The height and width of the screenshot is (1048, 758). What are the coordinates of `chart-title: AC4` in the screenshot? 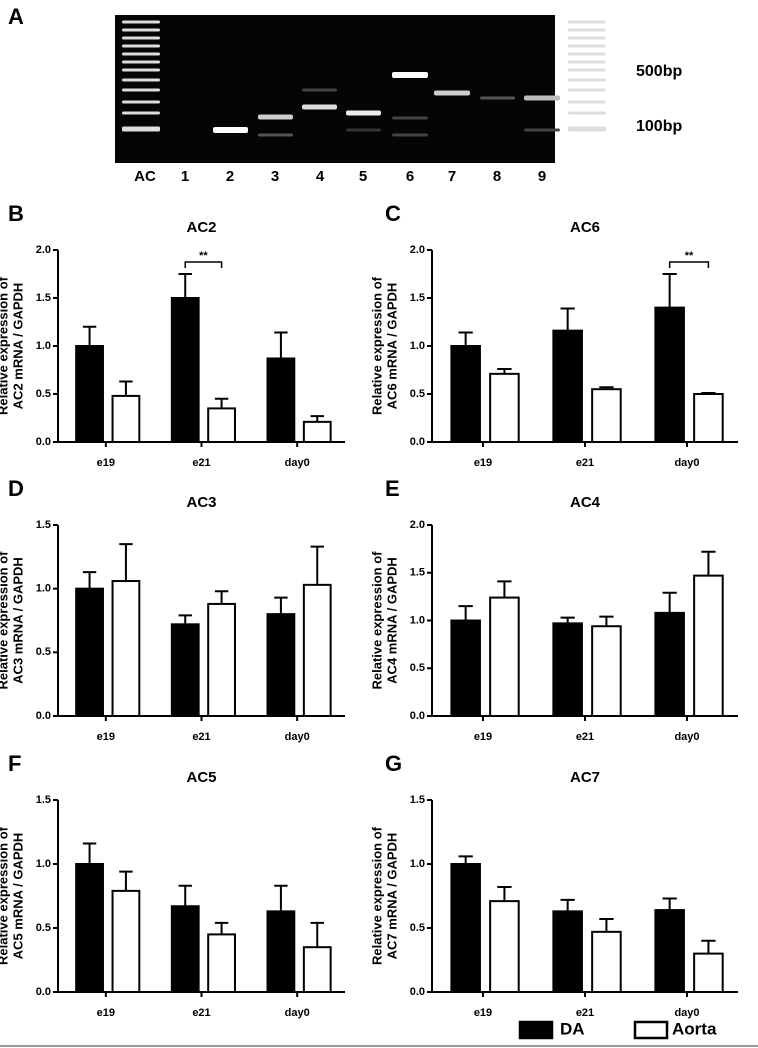 It's located at (585, 502).